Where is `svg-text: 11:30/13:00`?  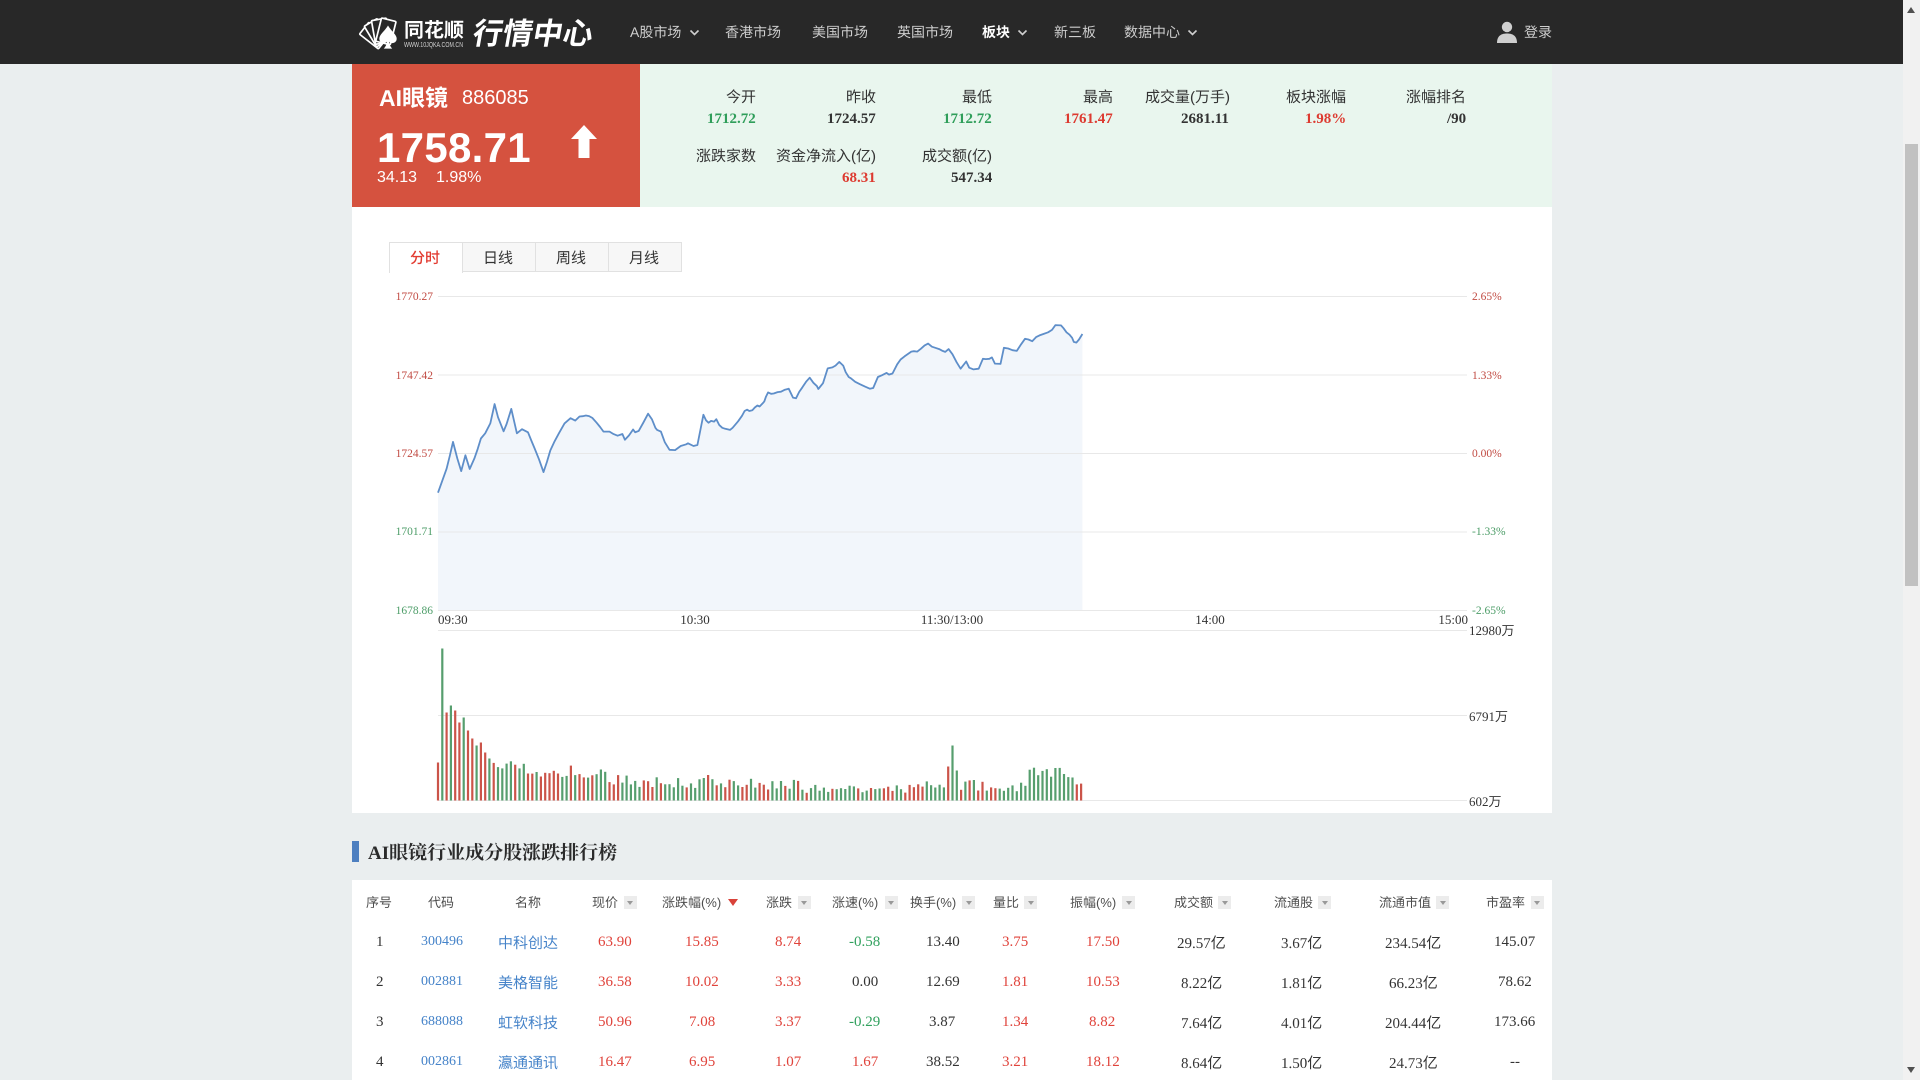
svg-text: 11:30/13:00 is located at coordinates (952, 619).